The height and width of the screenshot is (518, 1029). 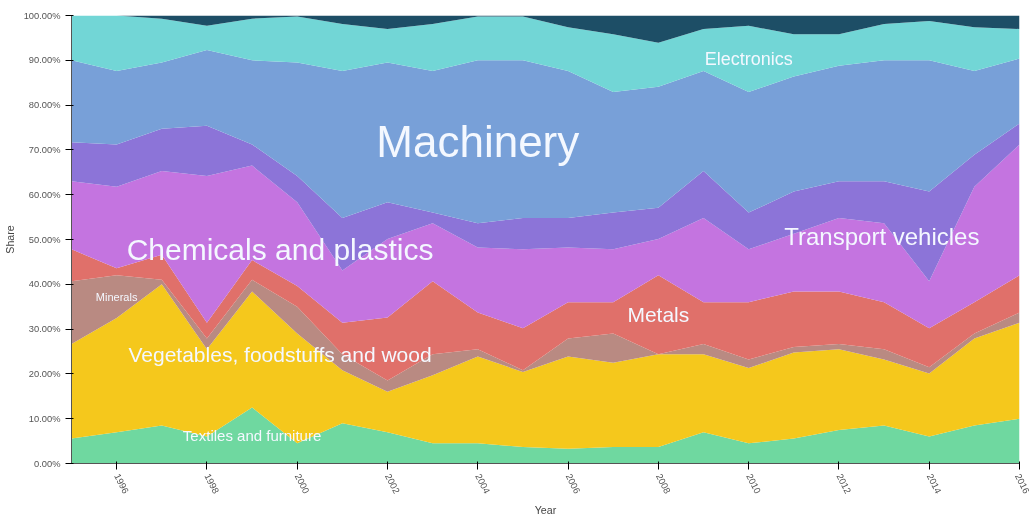 I want to click on x-tick-label: 2014, so click(x=934, y=484).